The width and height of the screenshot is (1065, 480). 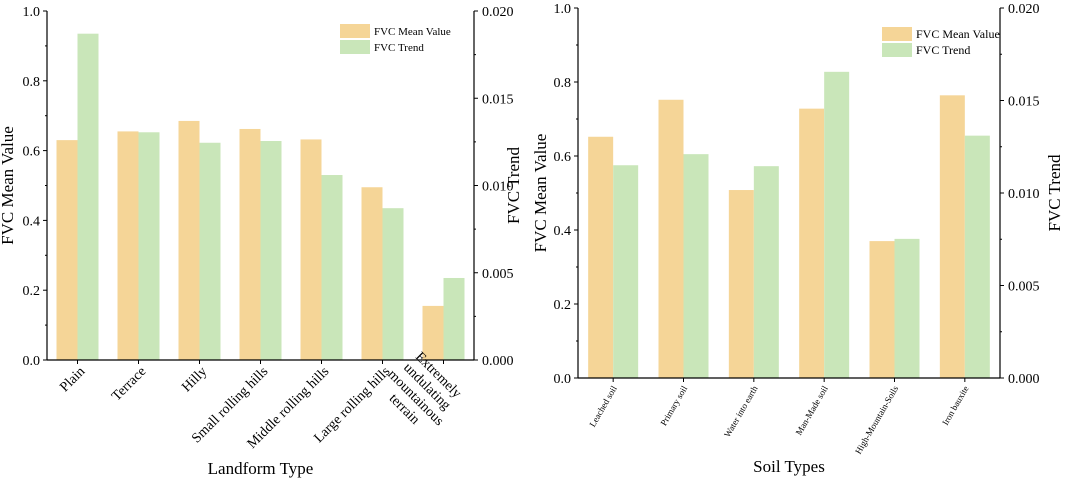 I want to click on soil-category-label: Leached soil, so click(x=603, y=406).